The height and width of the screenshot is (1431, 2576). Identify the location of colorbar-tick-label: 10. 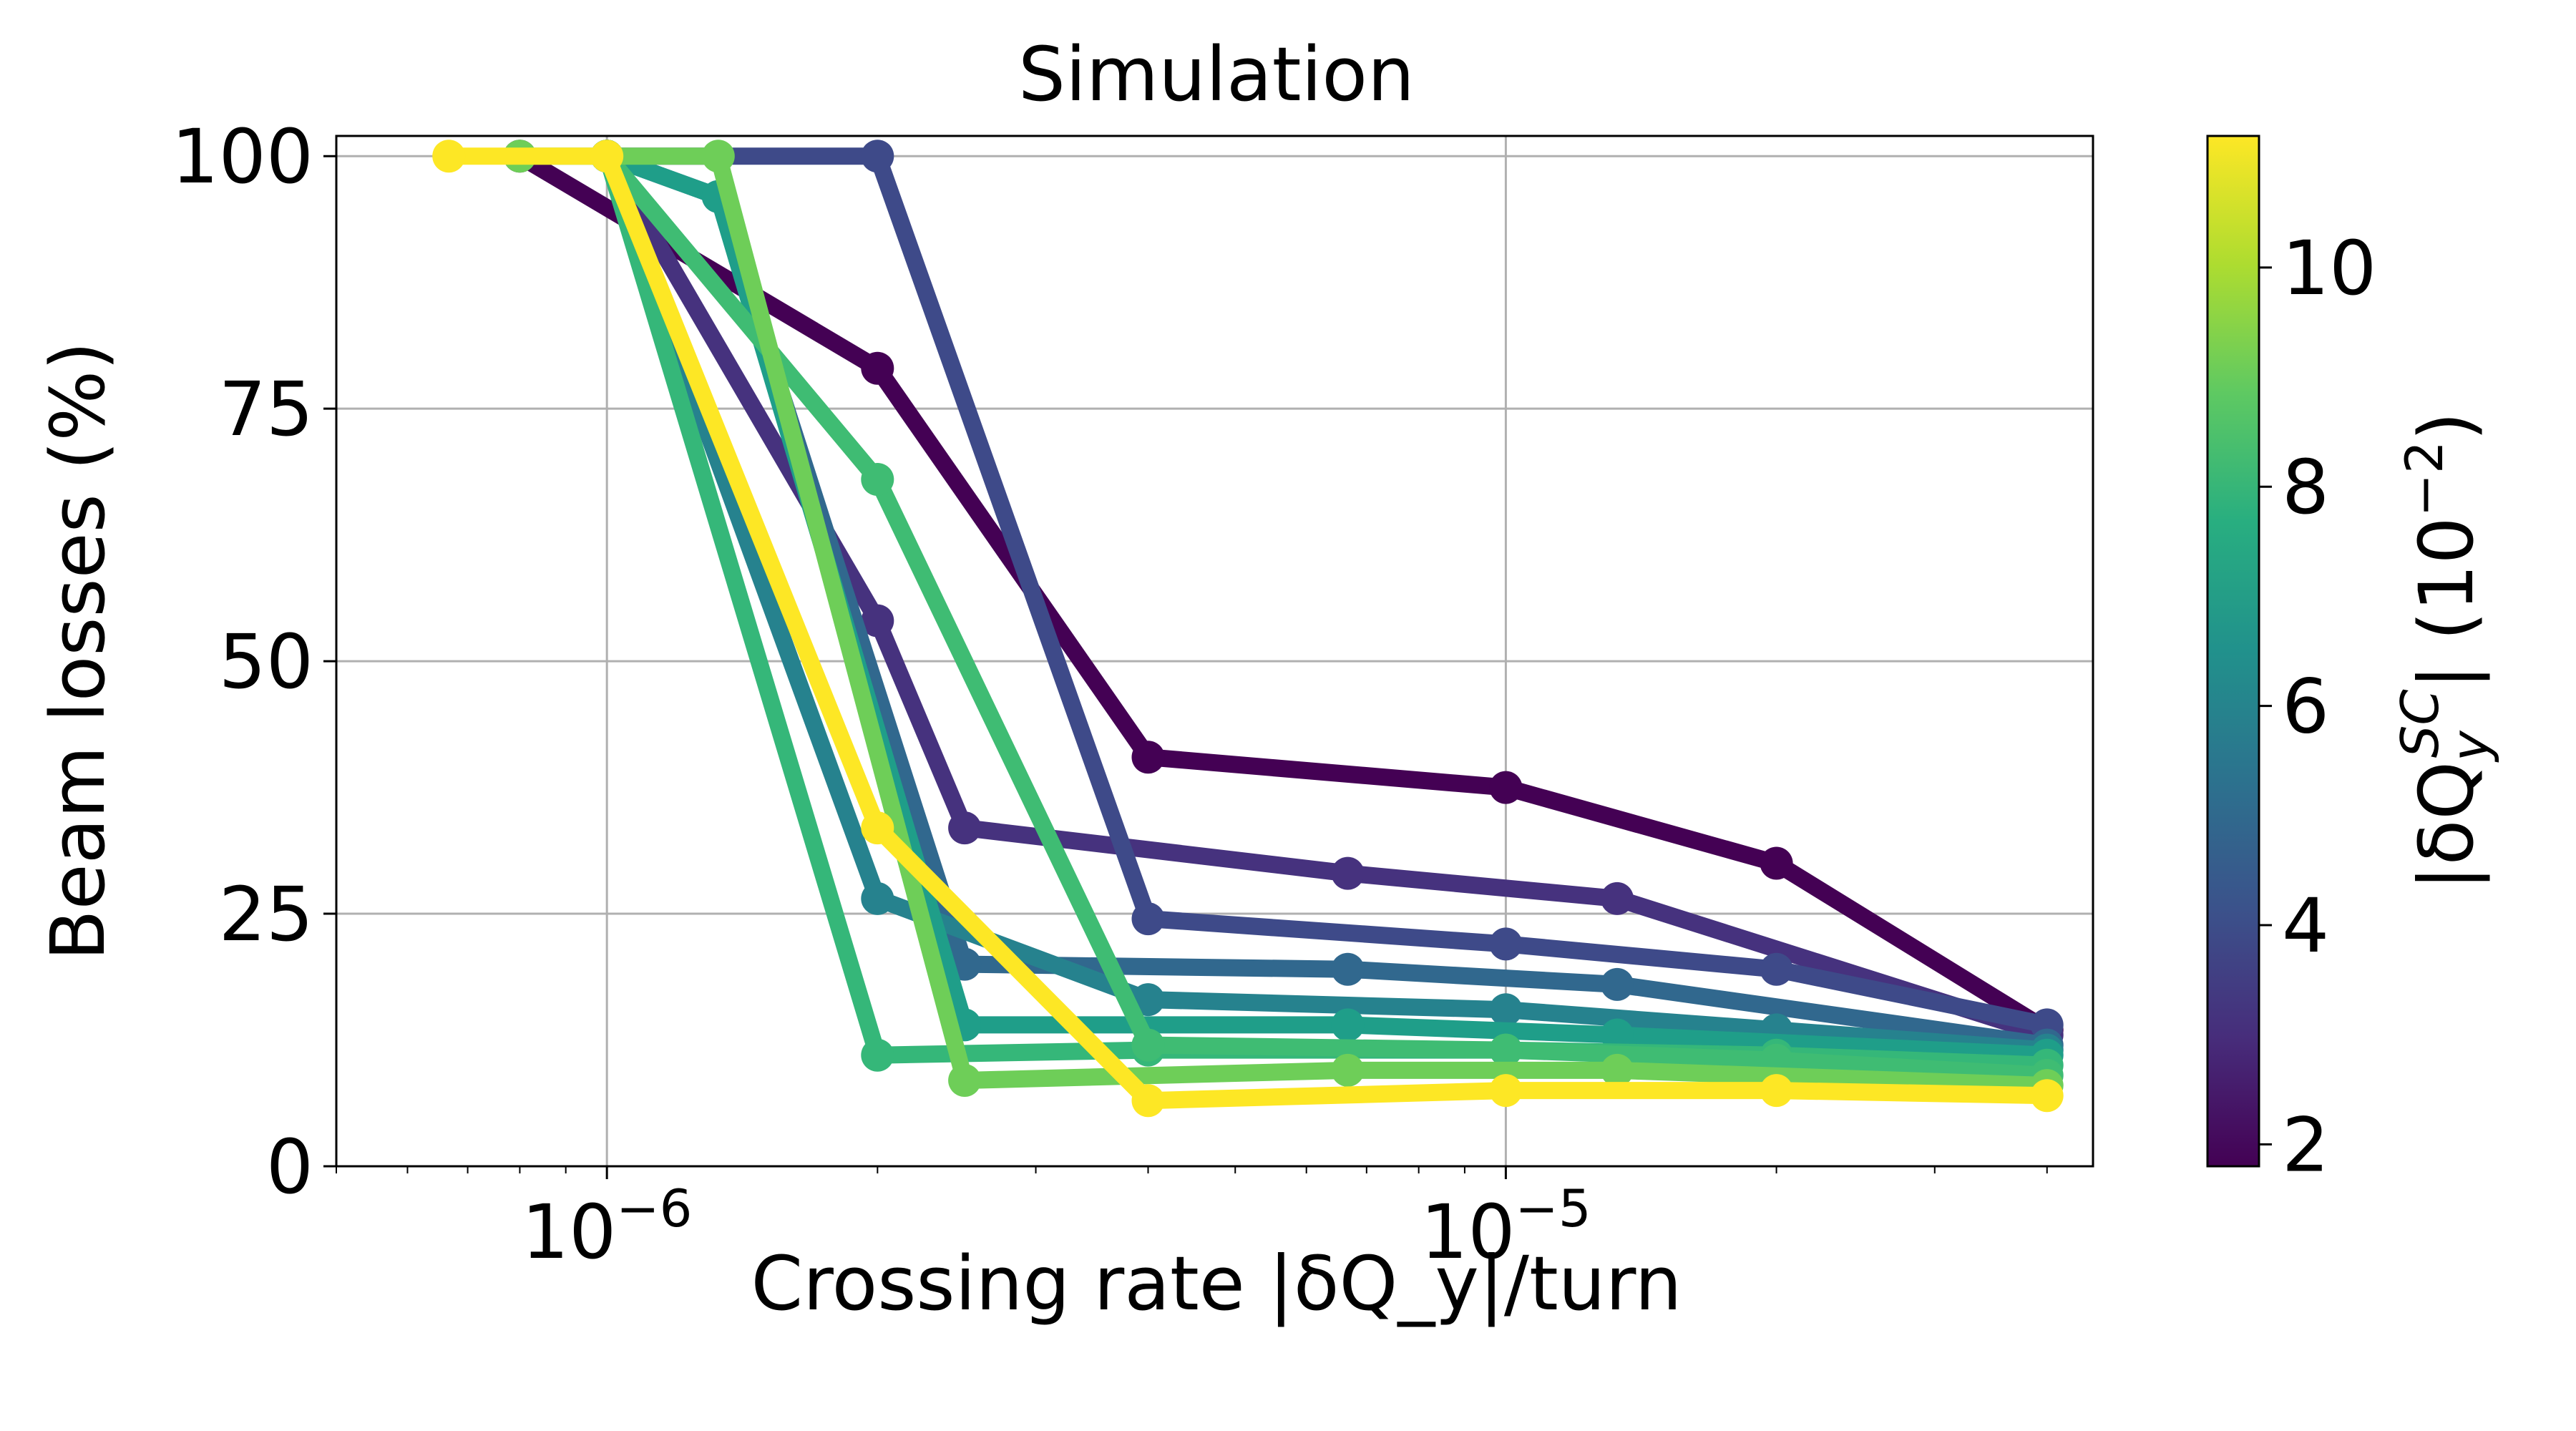
(2329, 268).